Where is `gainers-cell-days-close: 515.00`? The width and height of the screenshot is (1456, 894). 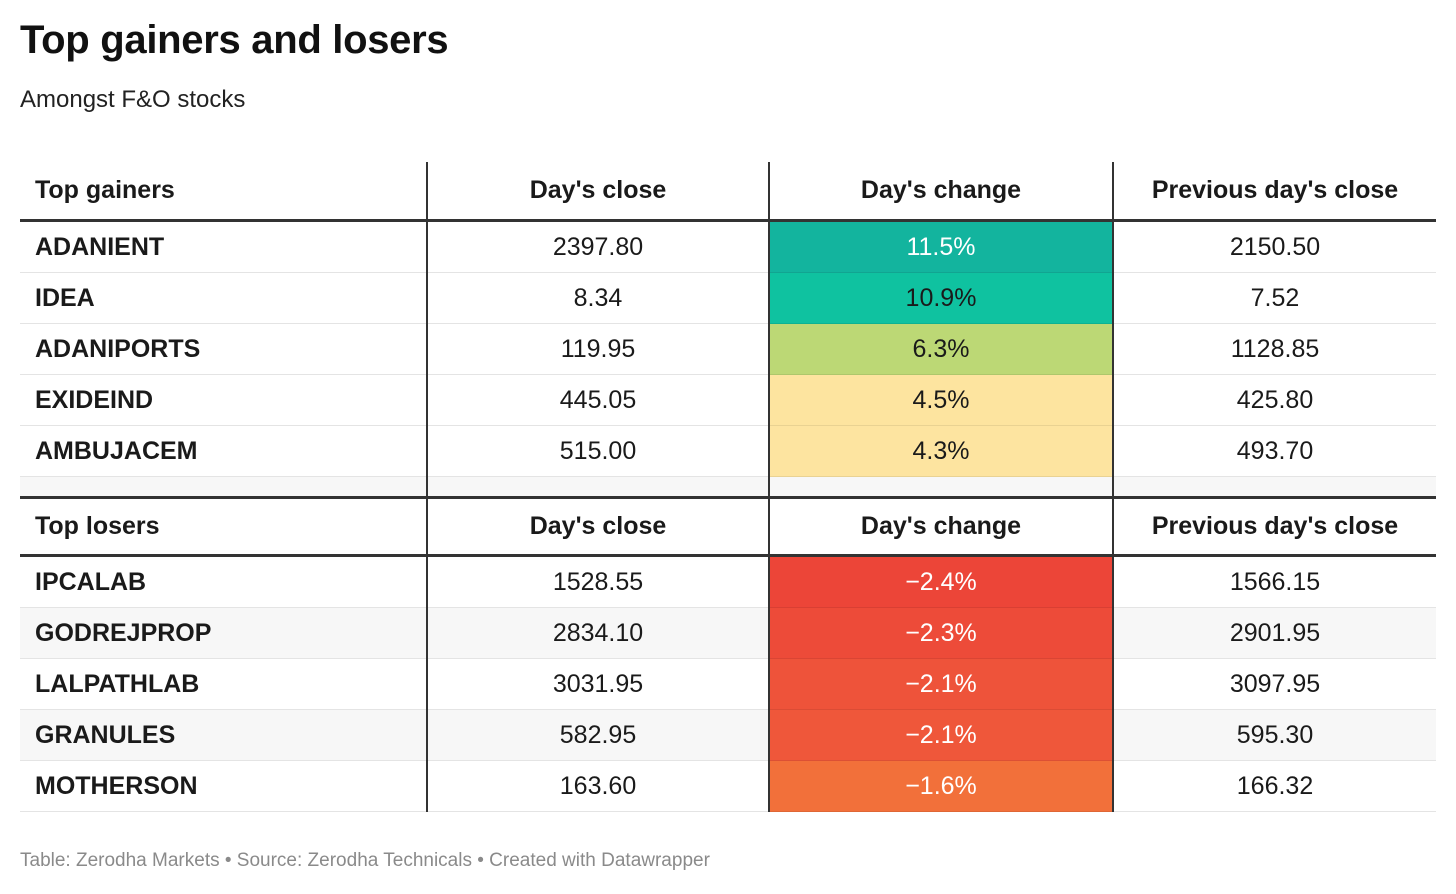 gainers-cell-days-close: 515.00 is located at coordinates (598, 451).